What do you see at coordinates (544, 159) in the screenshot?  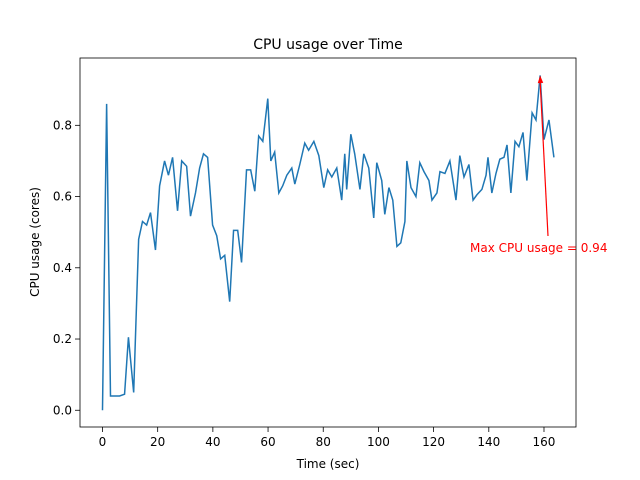 I see `annotation-arrow` at bounding box center [544, 159].